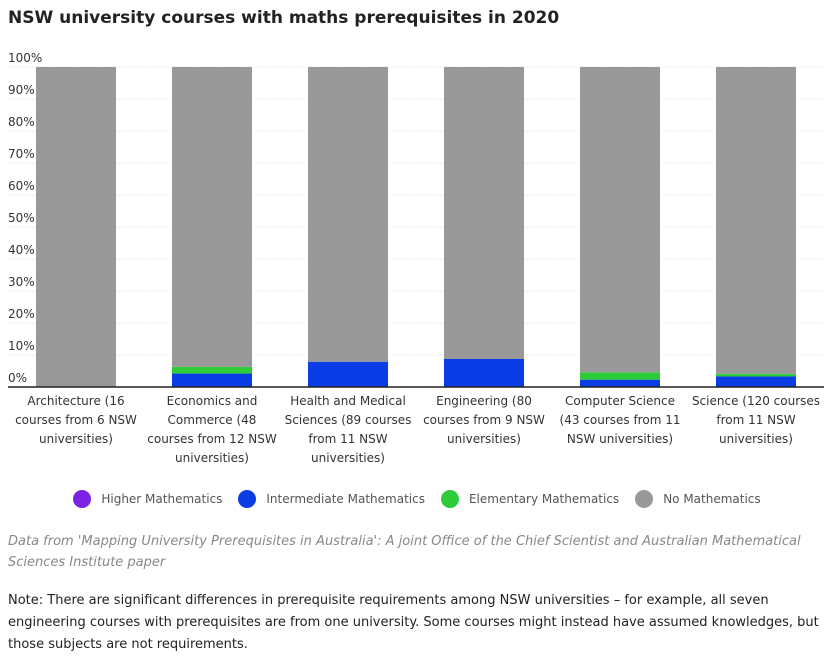  Describe the element at coordinates (348, 420) in the screenshot. I see `x-category-label-line: Sciences (89 courses` at that location.